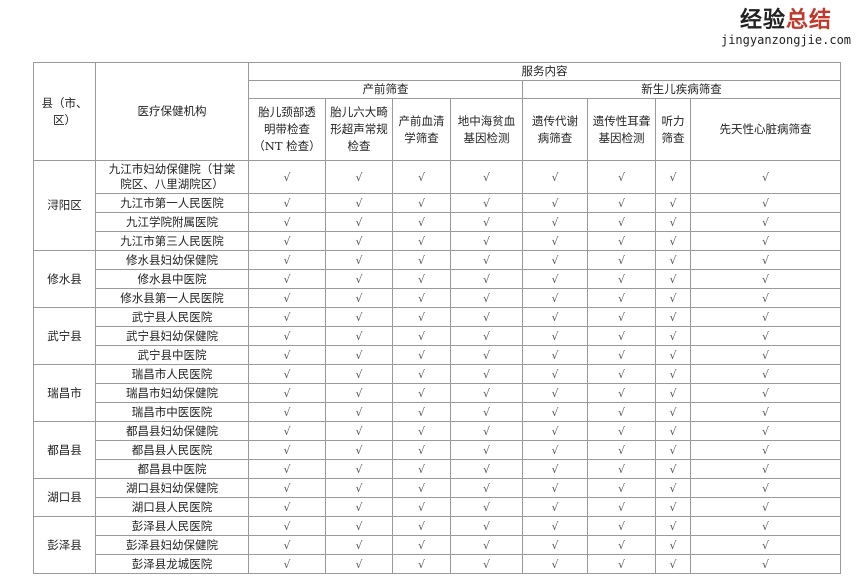  I want to click on institution-cell: 都昌县人民医院, so click(172, 450).